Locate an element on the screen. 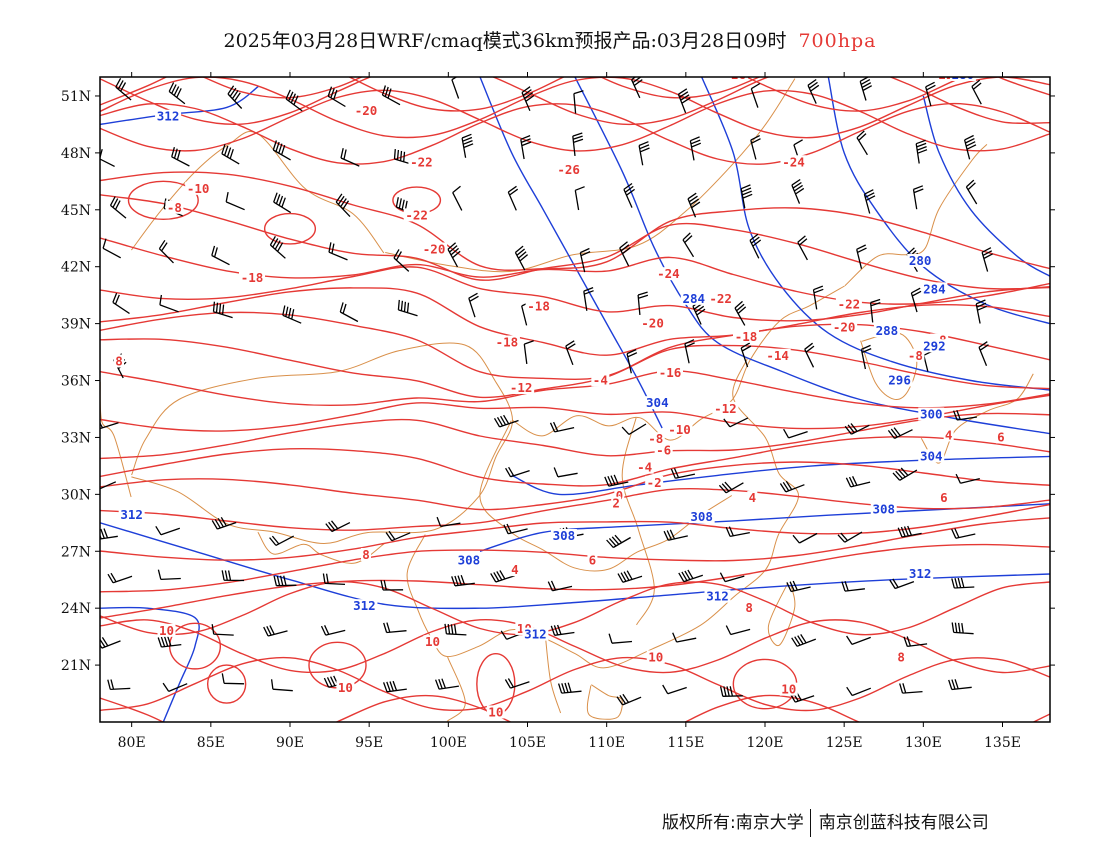 Image resolution: width=1100 pixels, height=850 pixels. temperature-label: 10 is located at coordinates (432, 641).